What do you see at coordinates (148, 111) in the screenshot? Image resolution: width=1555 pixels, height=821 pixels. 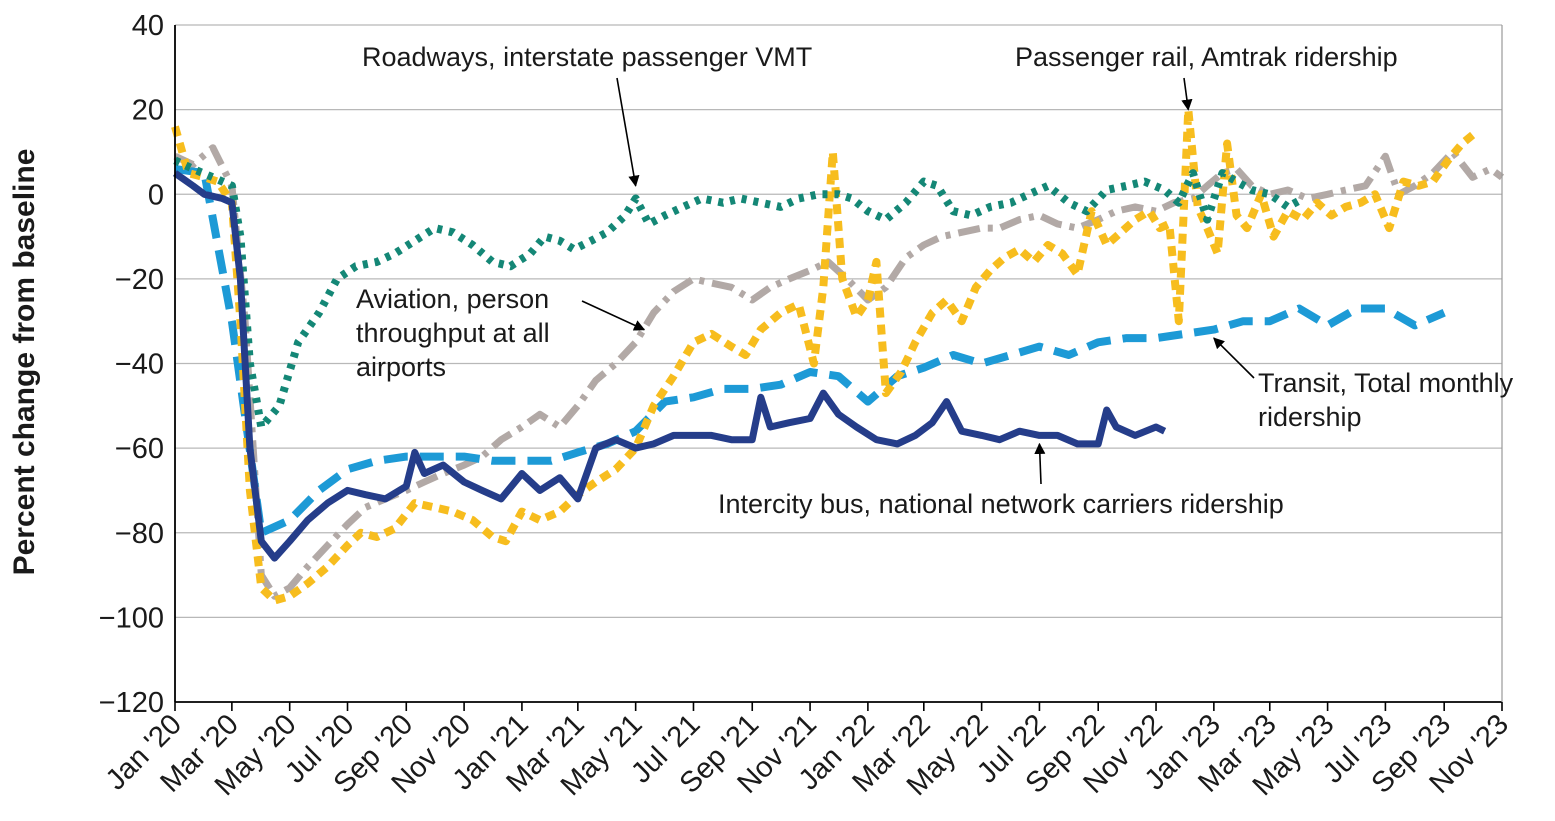 I see `y-tick-label: 20` at bounding box center [148, 111].